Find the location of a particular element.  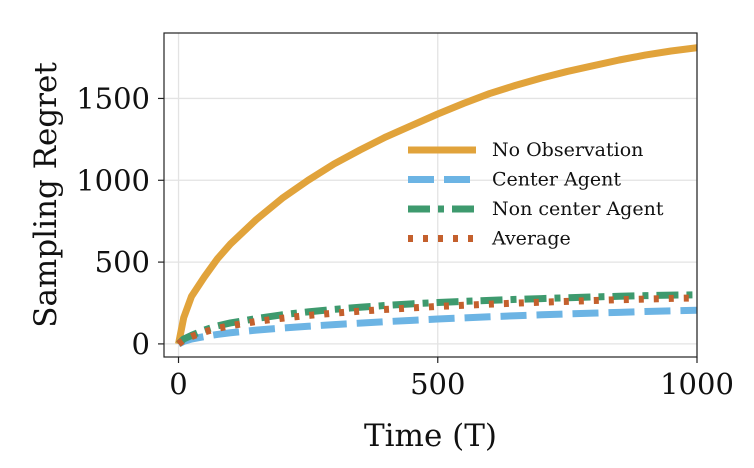

series-line-non-center-agent is located at coordinates (436, 319).